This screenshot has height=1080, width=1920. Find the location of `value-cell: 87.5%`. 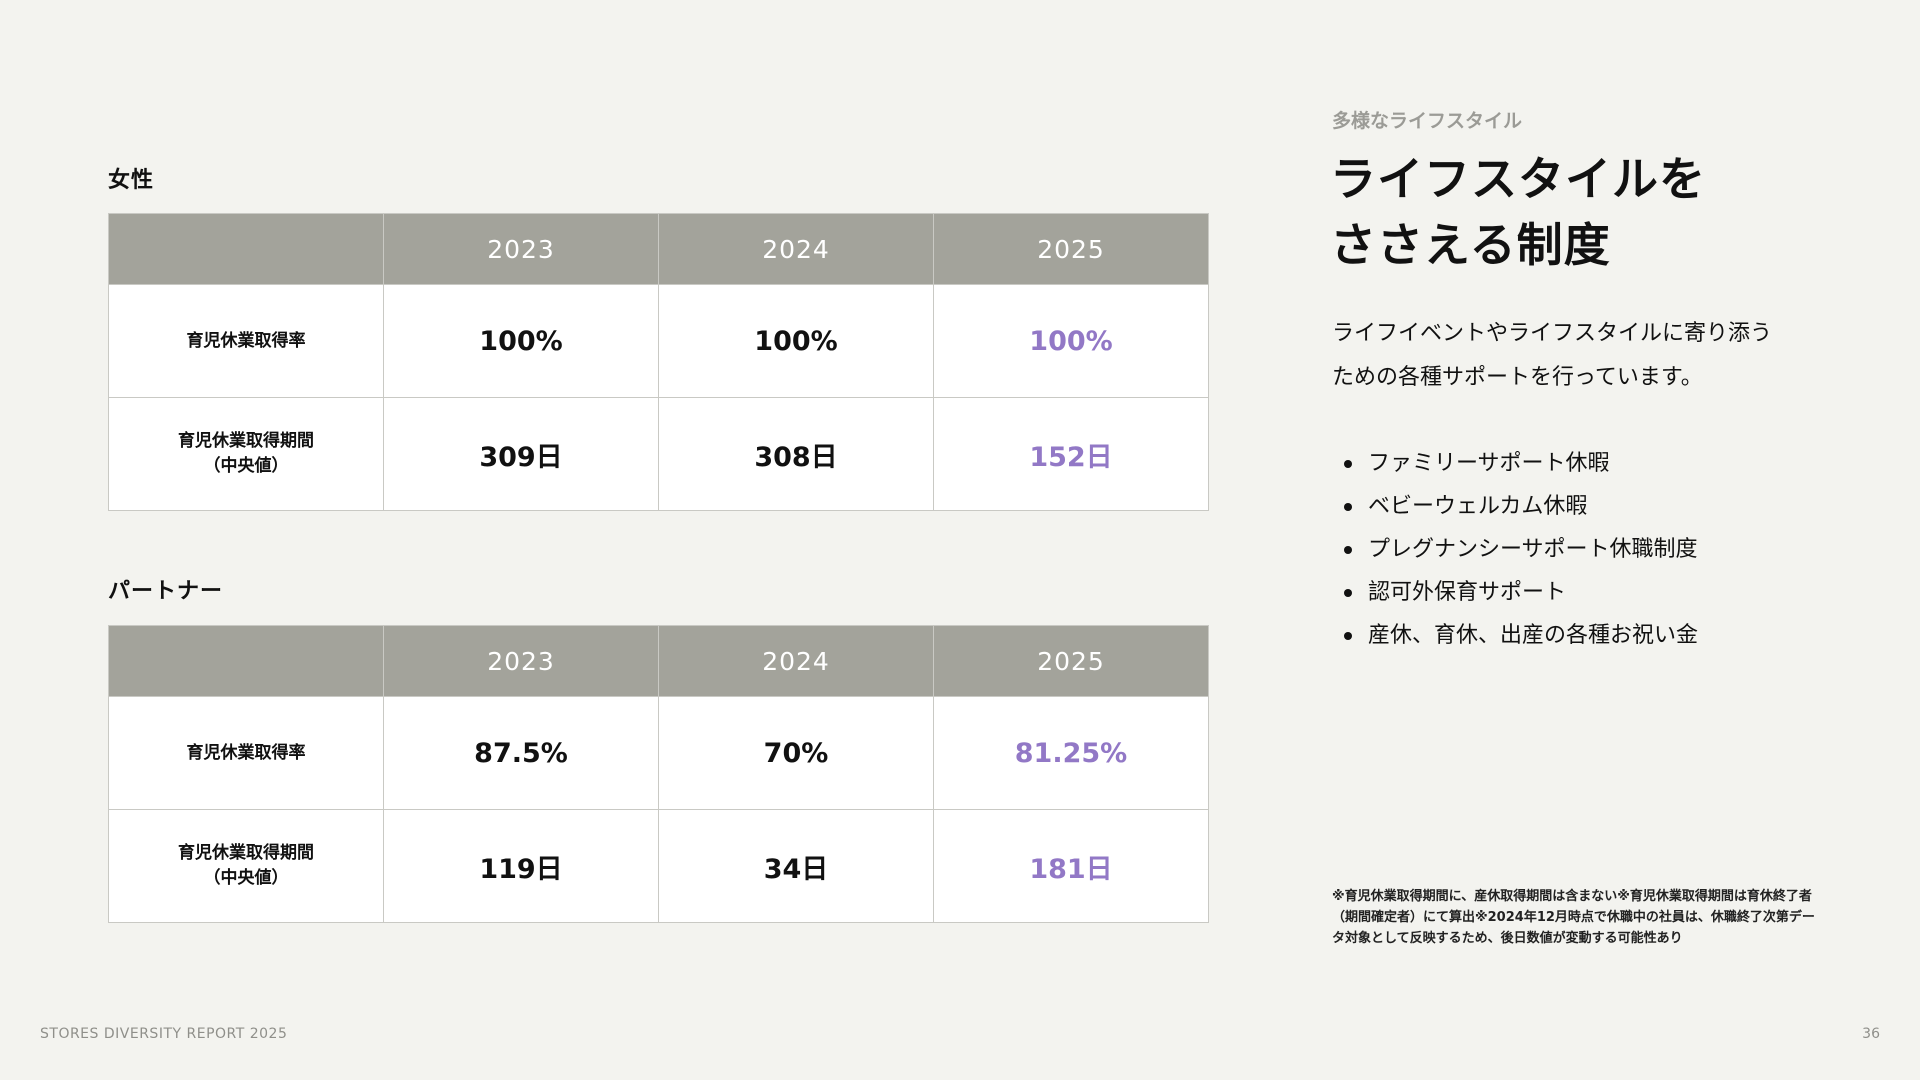

value-cell: 87.5% is located at coordinates (521, 753).